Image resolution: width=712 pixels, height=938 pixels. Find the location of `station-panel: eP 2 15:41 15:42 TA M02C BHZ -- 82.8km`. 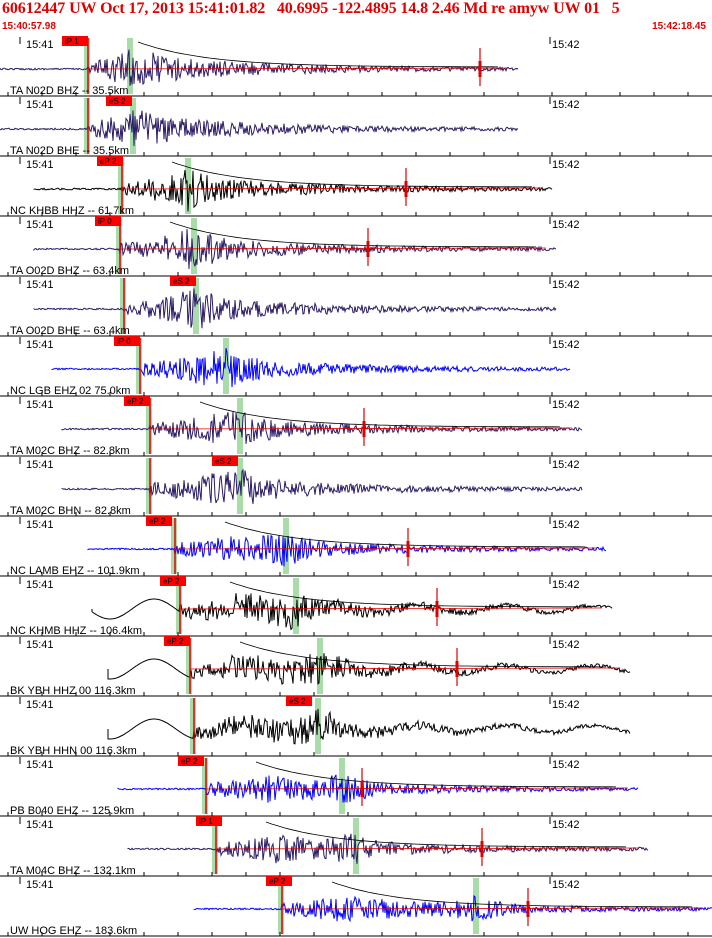

station-panel: eP 2 15:41 15:42 TA M02C BHZ -- 82.8km is located at coordinates (356, 426).